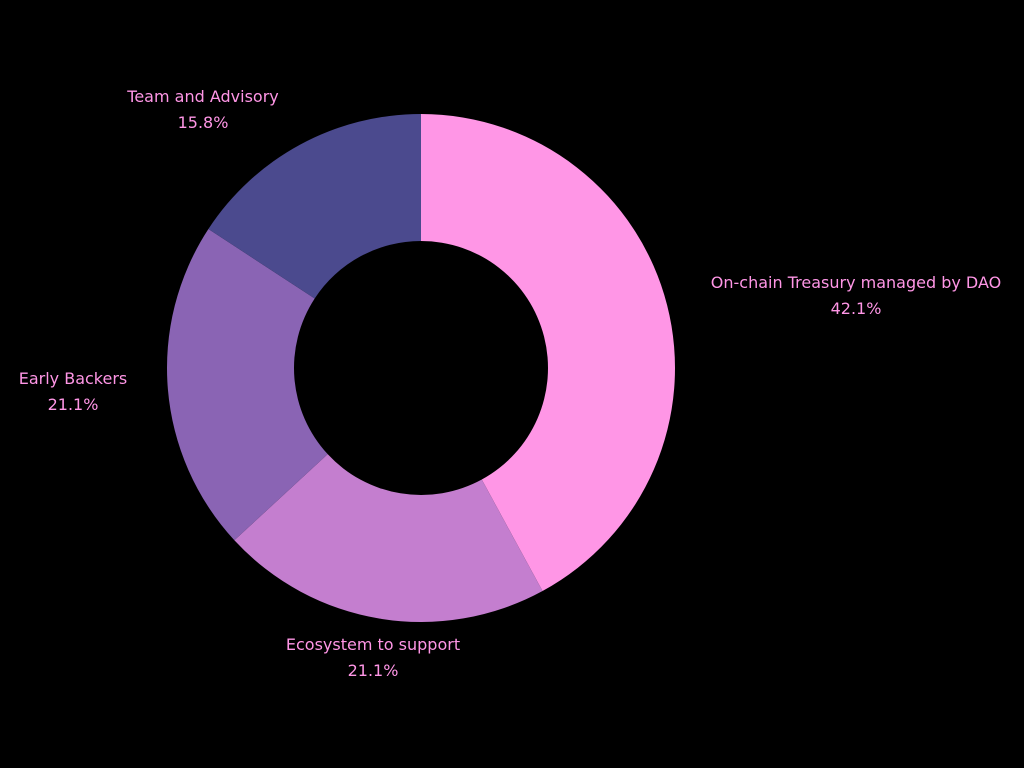 The height and width of the screenshot is (768, 1024). What do you see at coordinates (73, 392) in the screenshot?
I see `label-early-backers: Early Backers 21.1%` at bounding box center [73, 392].